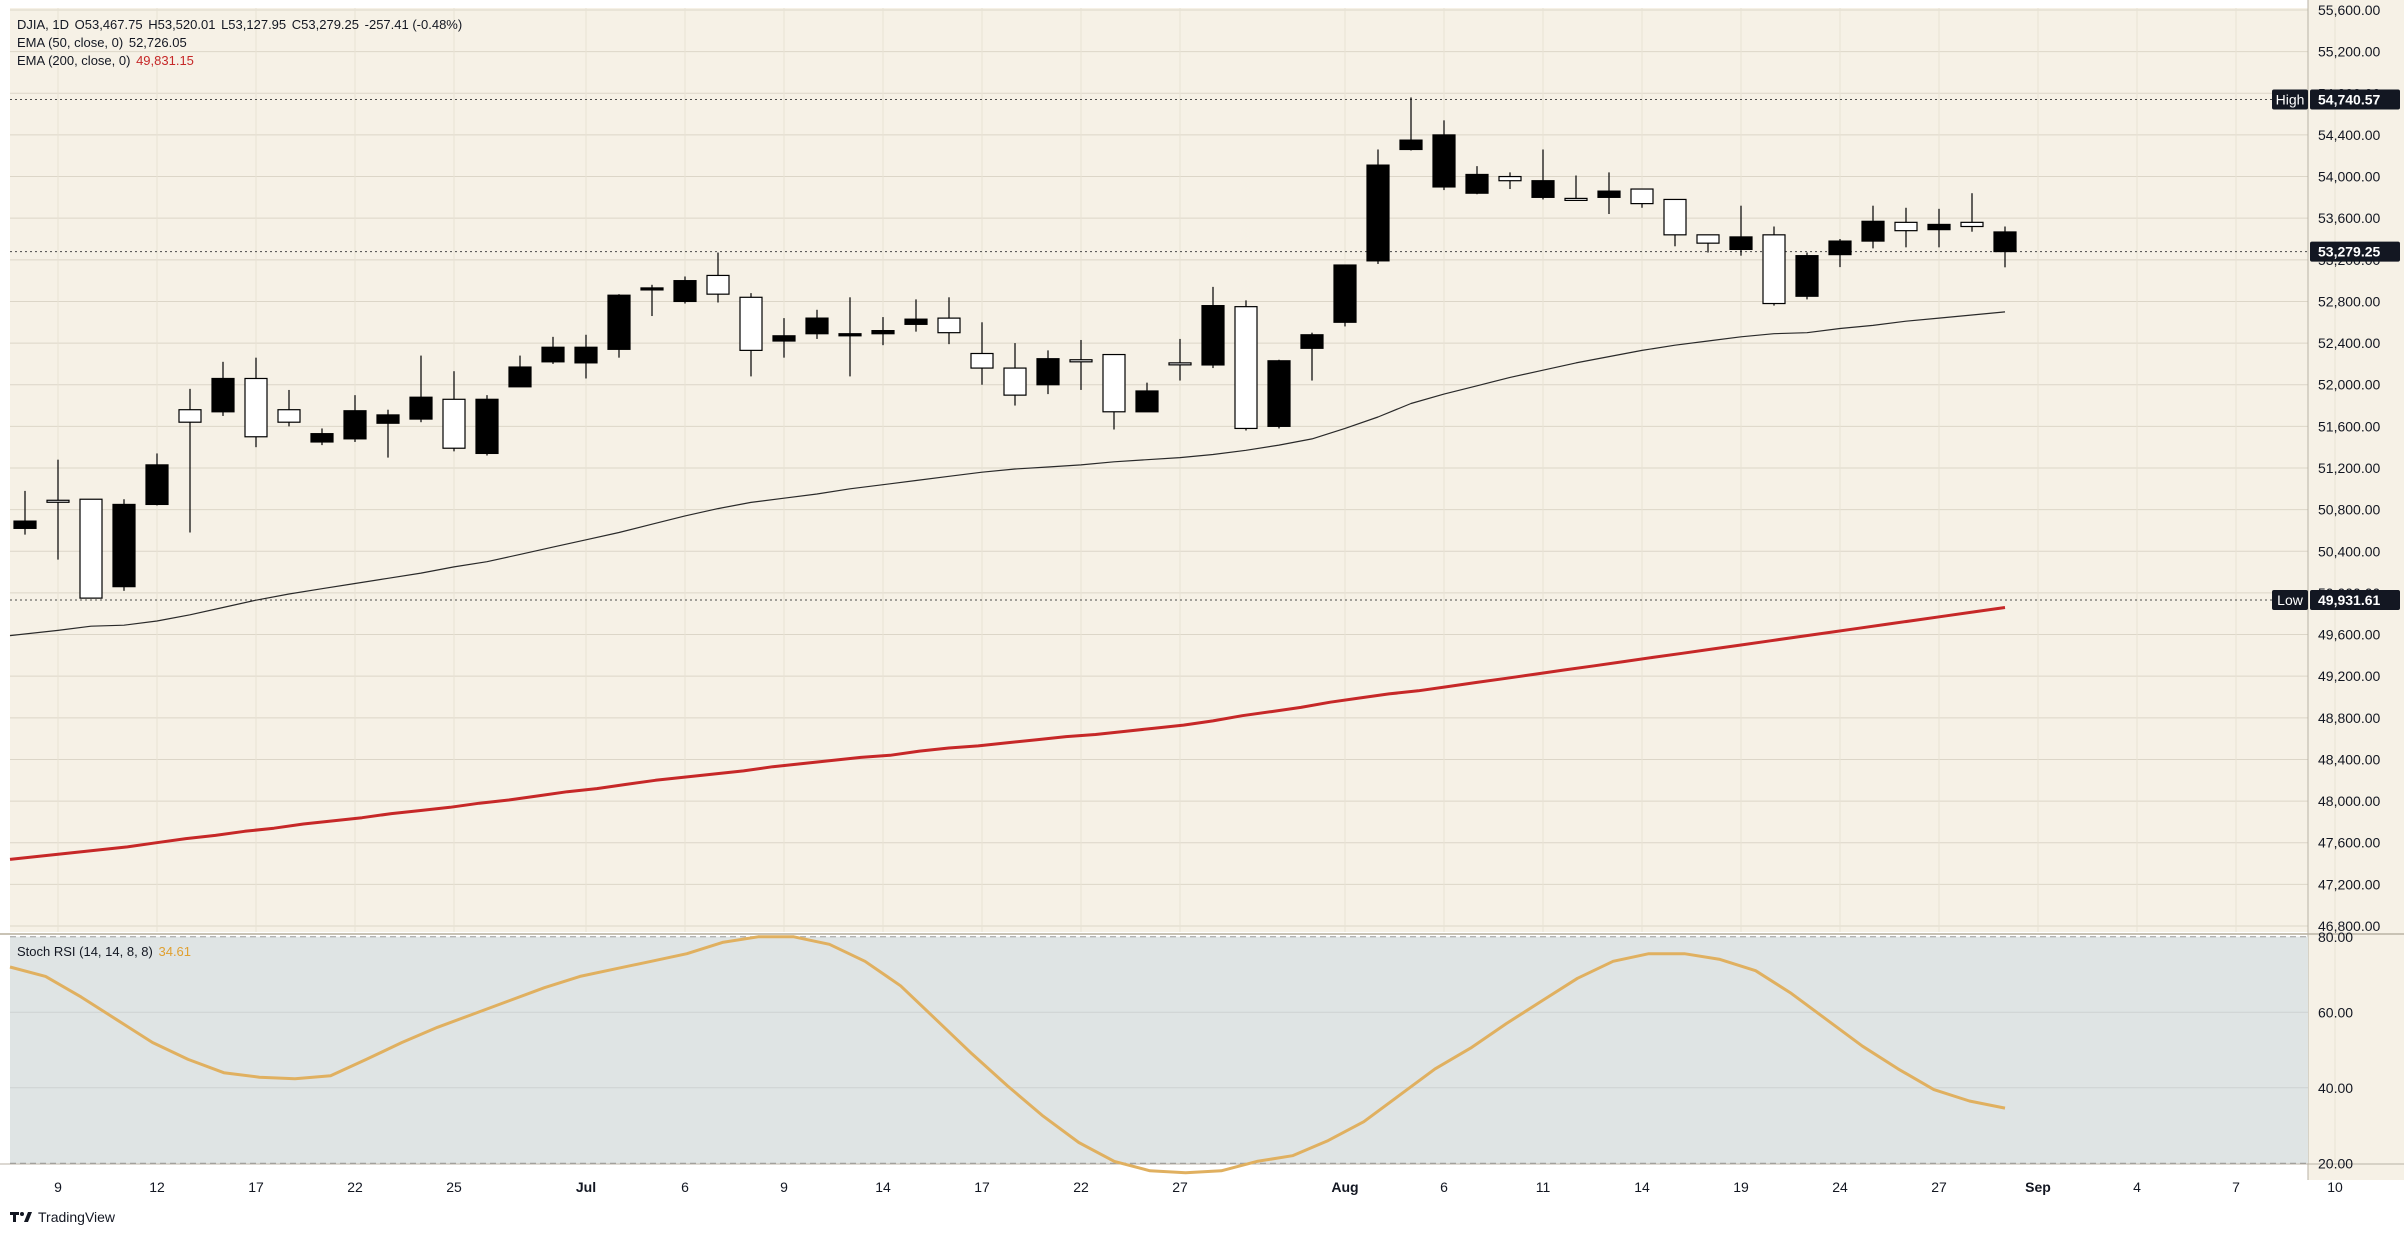 The image size is (2404, 1239). What do you see at coordinates (2349, 600) in the screenshot?
I see `low-badge-value: 49,931.61` at bounding box center [2349, 600].